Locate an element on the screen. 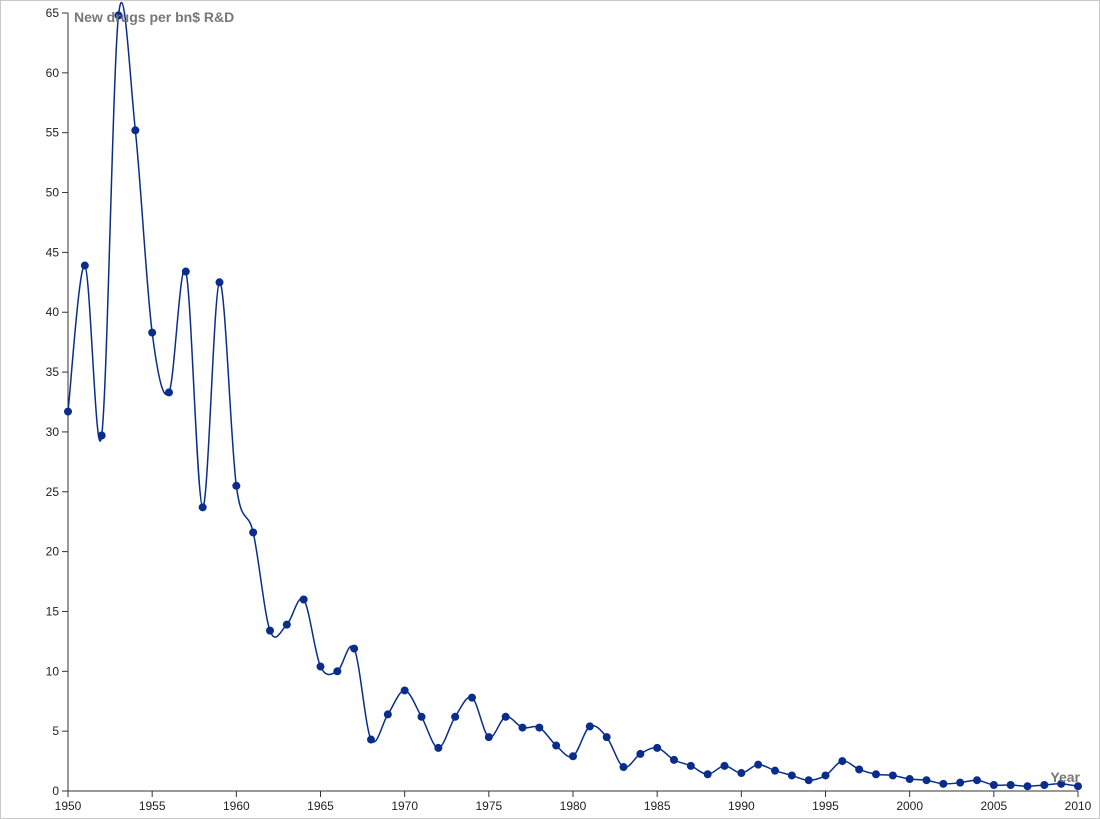 The width and height of the screenshot is (1100, 819). y-tick-label: 25 is located at coordinates (53, 492).